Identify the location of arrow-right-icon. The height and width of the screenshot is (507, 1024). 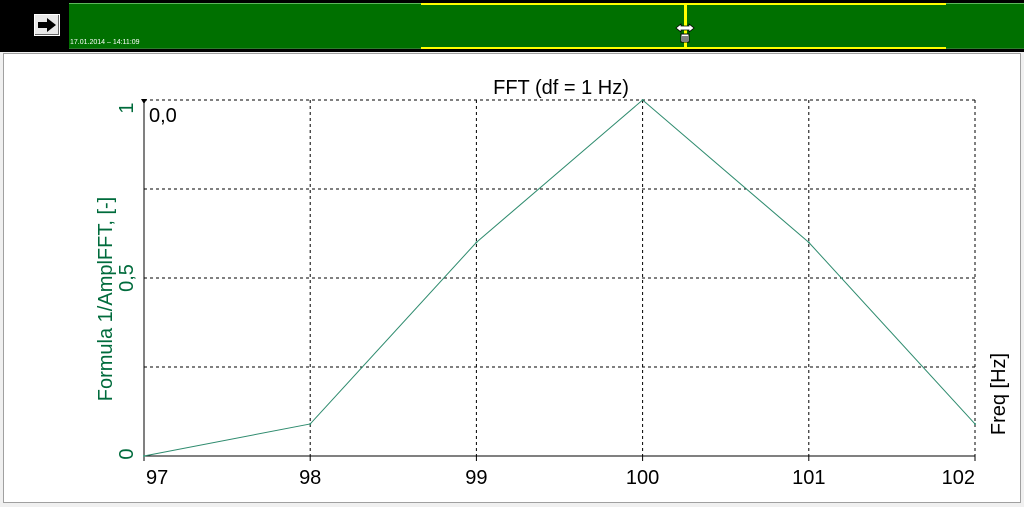
(47, 25).